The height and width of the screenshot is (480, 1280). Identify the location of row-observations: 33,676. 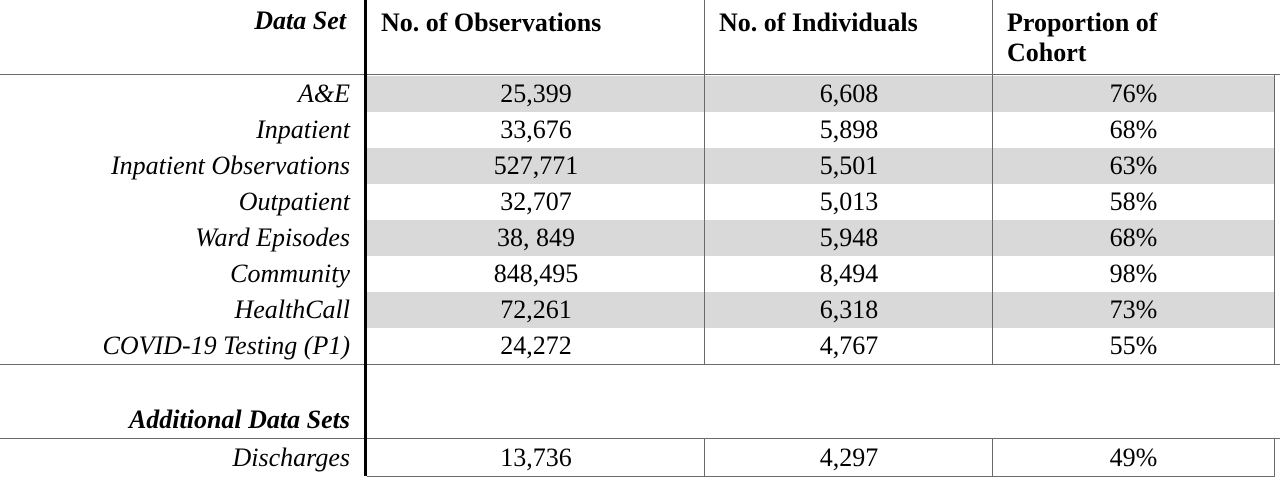
(536, 129).